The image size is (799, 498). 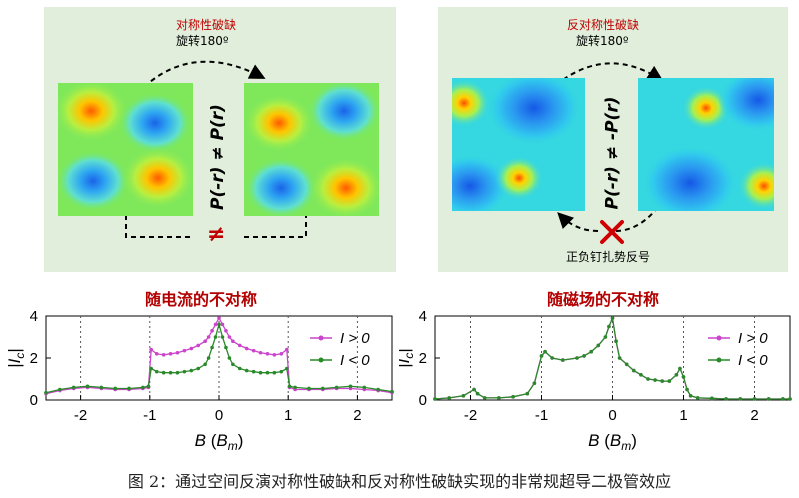 What do you see at coordinates (423, 358) in the screenshot?
I see `y-tick-label: 2` at bounding box center [423, 358].